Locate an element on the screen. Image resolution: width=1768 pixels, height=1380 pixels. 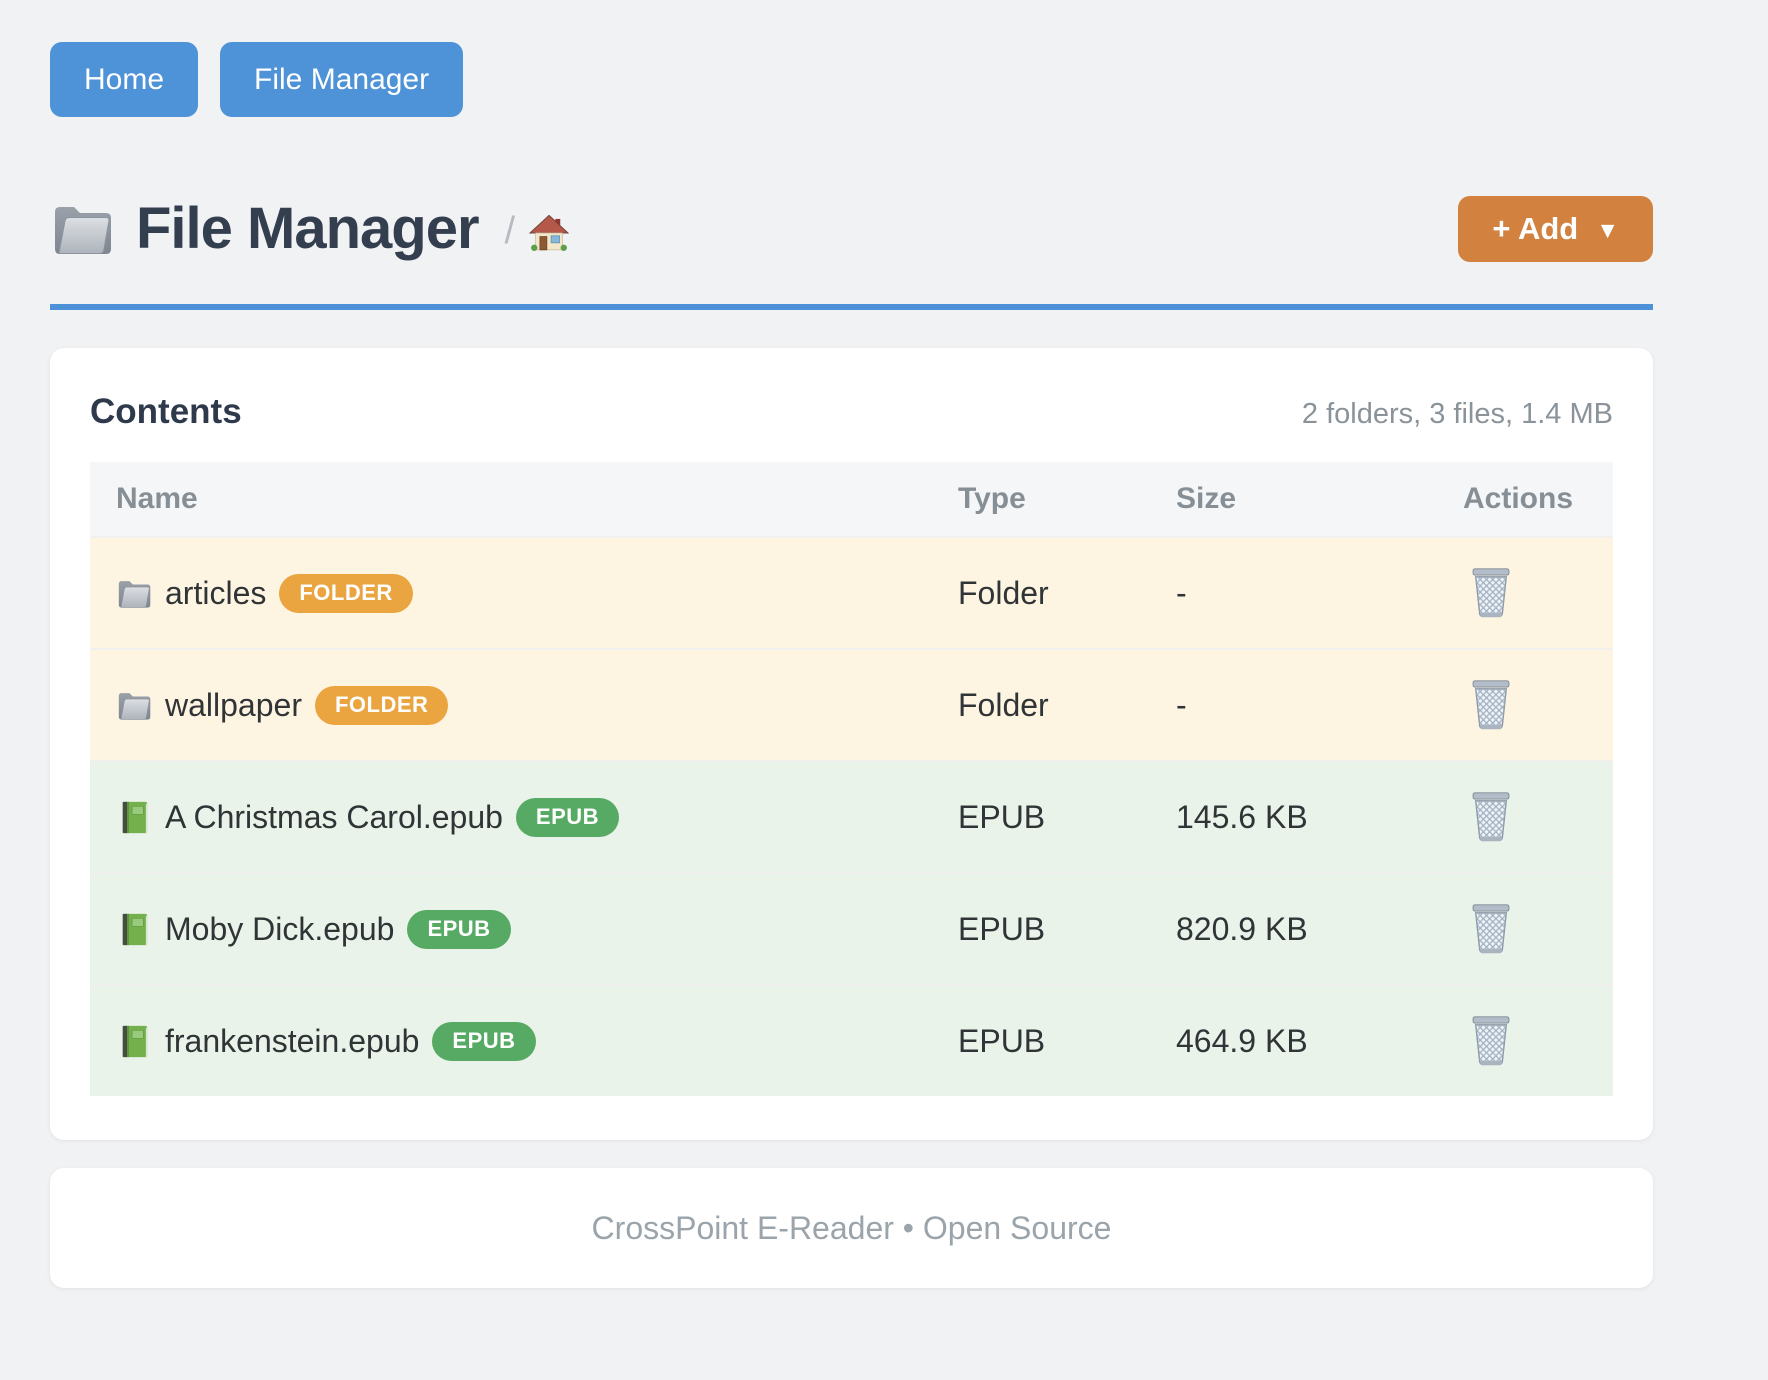
size-cell: 145.6 KB is located at coordinates (1242, 816).